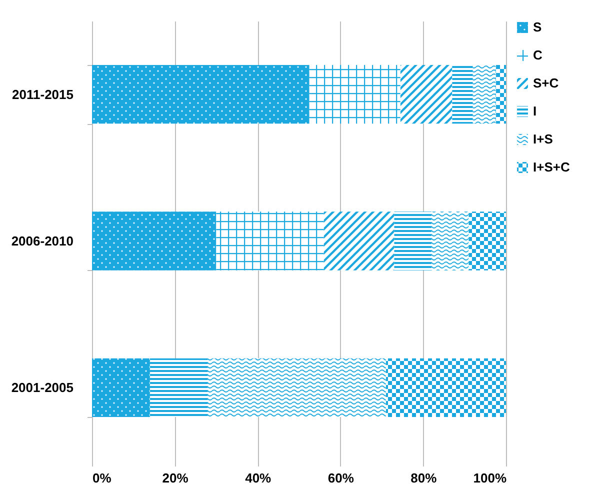 This screenshot has width=607, height=496. Describe the element at coordinates (175, 478) in the screenshot. I see `x-tick-label: 20%` at that location.